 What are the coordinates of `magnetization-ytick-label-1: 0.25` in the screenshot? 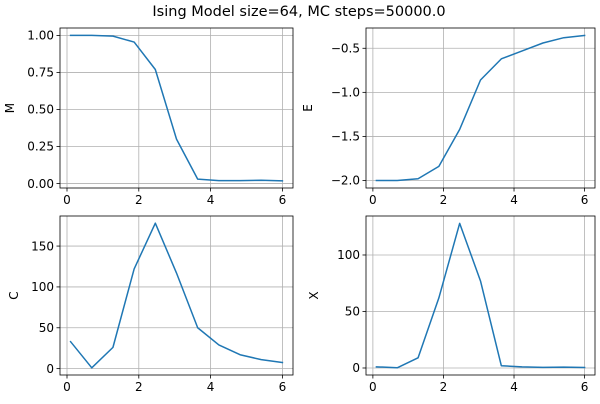 It's located at (40, 147).